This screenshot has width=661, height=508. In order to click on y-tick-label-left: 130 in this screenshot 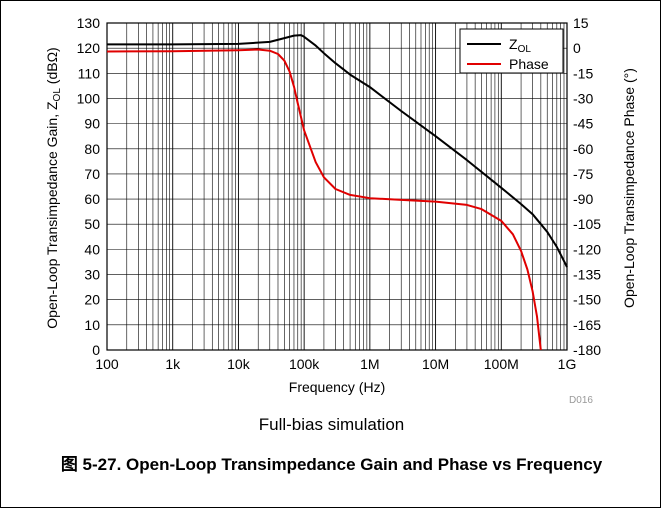, I will do `click(89, 23)`.